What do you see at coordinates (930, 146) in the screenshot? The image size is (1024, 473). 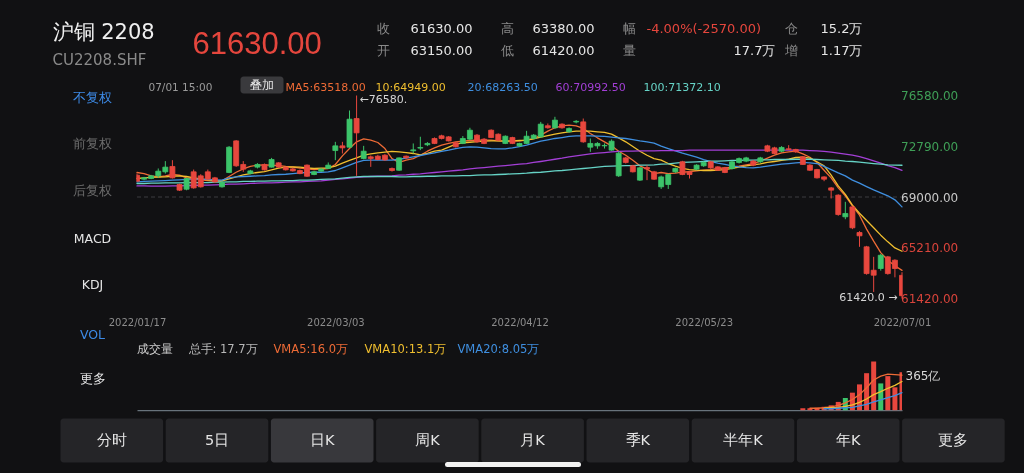 I see `y-tick-label: 72790.00` at bounding box center [930, 146].